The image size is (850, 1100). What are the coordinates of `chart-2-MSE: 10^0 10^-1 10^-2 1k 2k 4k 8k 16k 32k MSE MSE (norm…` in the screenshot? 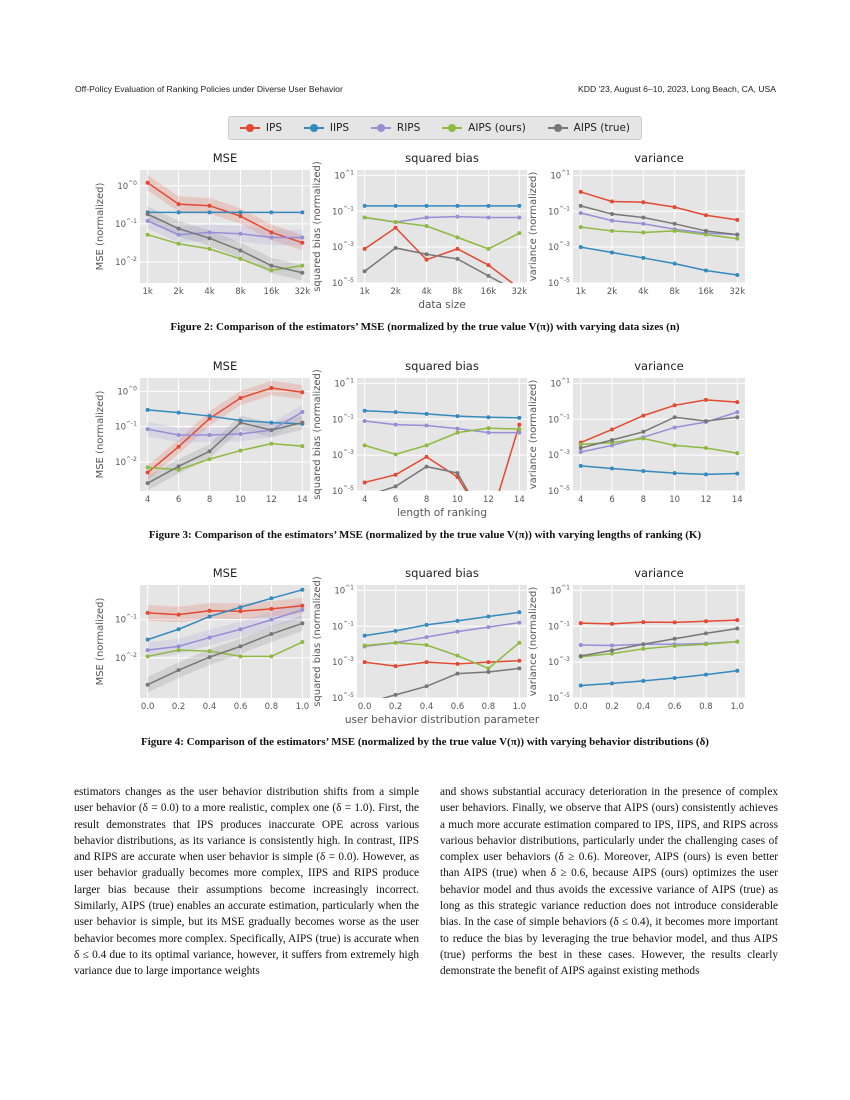 It's located at (202, 224).